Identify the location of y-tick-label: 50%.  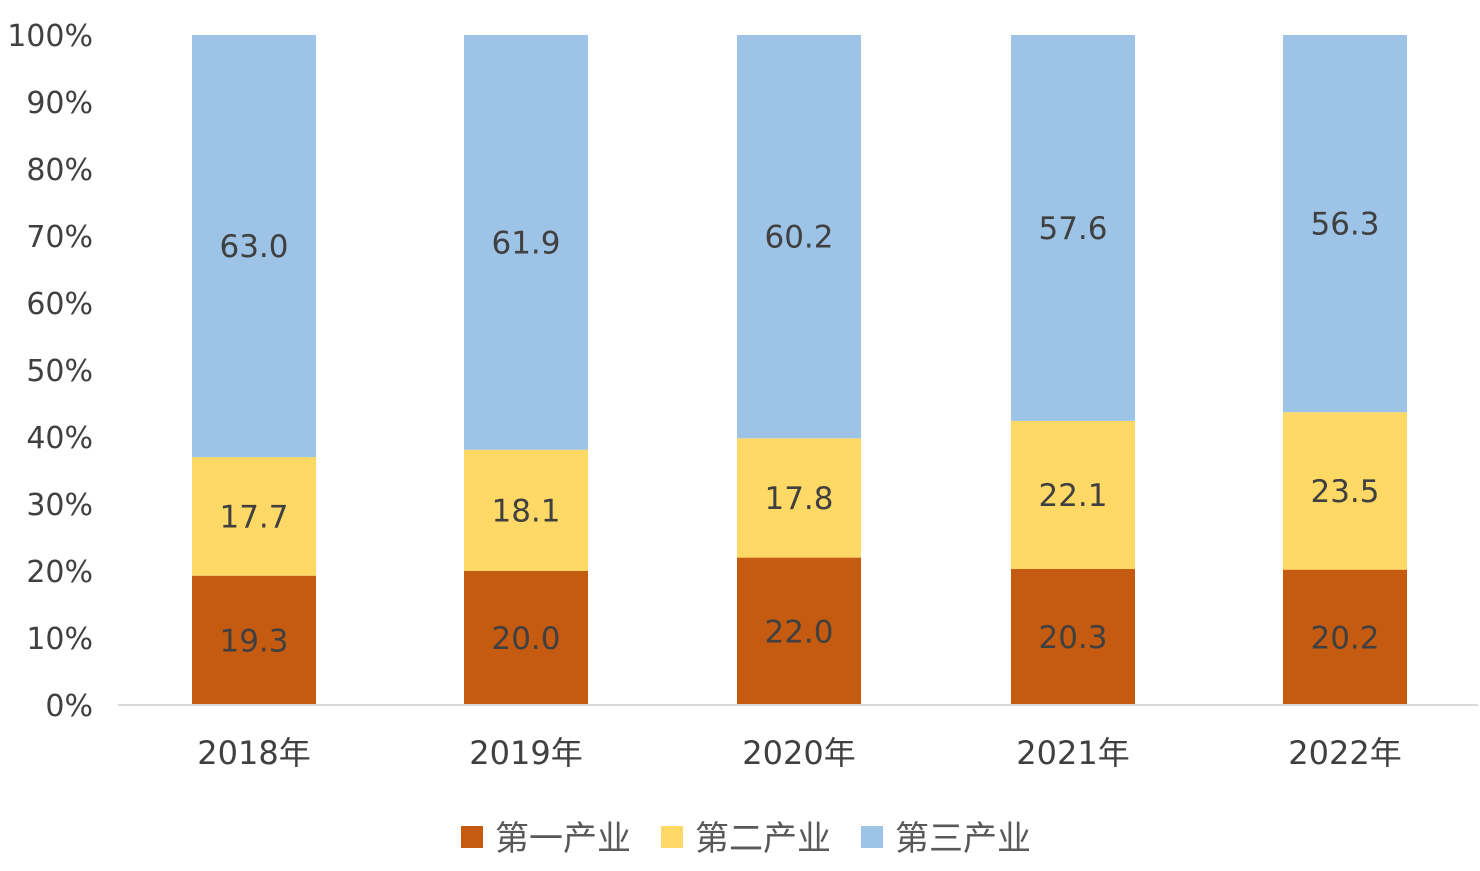
(59, 371).